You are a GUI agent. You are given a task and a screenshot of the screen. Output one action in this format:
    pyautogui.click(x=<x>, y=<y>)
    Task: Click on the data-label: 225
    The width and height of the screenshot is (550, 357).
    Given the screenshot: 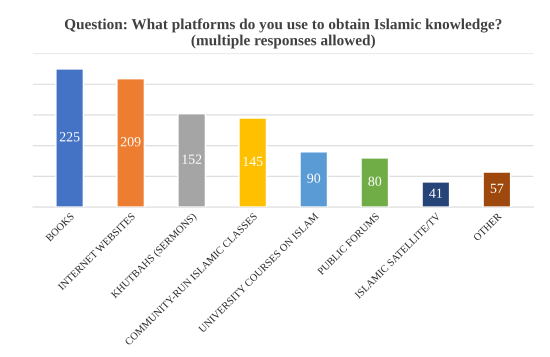 What is the action you would take?
    pyautogui.click(x=70, y=137)
    